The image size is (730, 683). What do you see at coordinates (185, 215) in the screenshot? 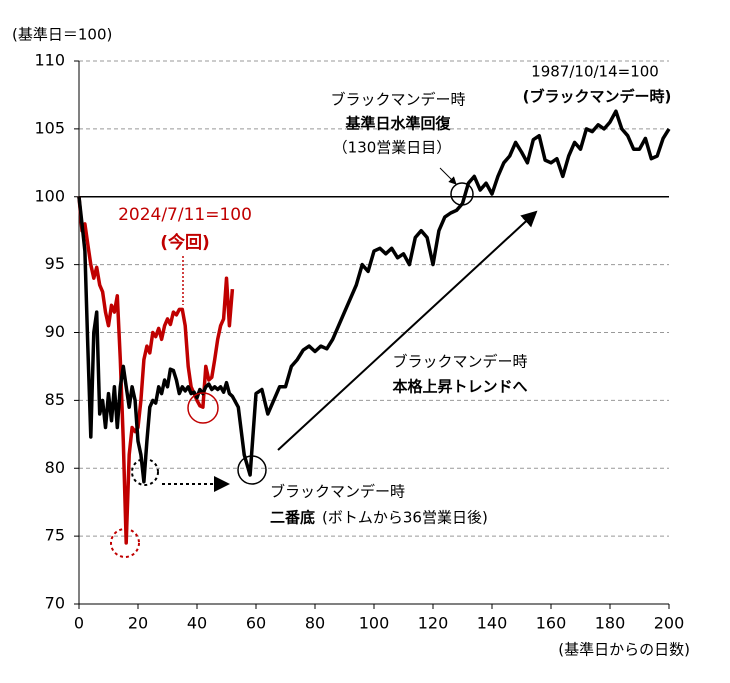
I see `annotation: 2024/7/11=100` at bounding box center [185, 215].